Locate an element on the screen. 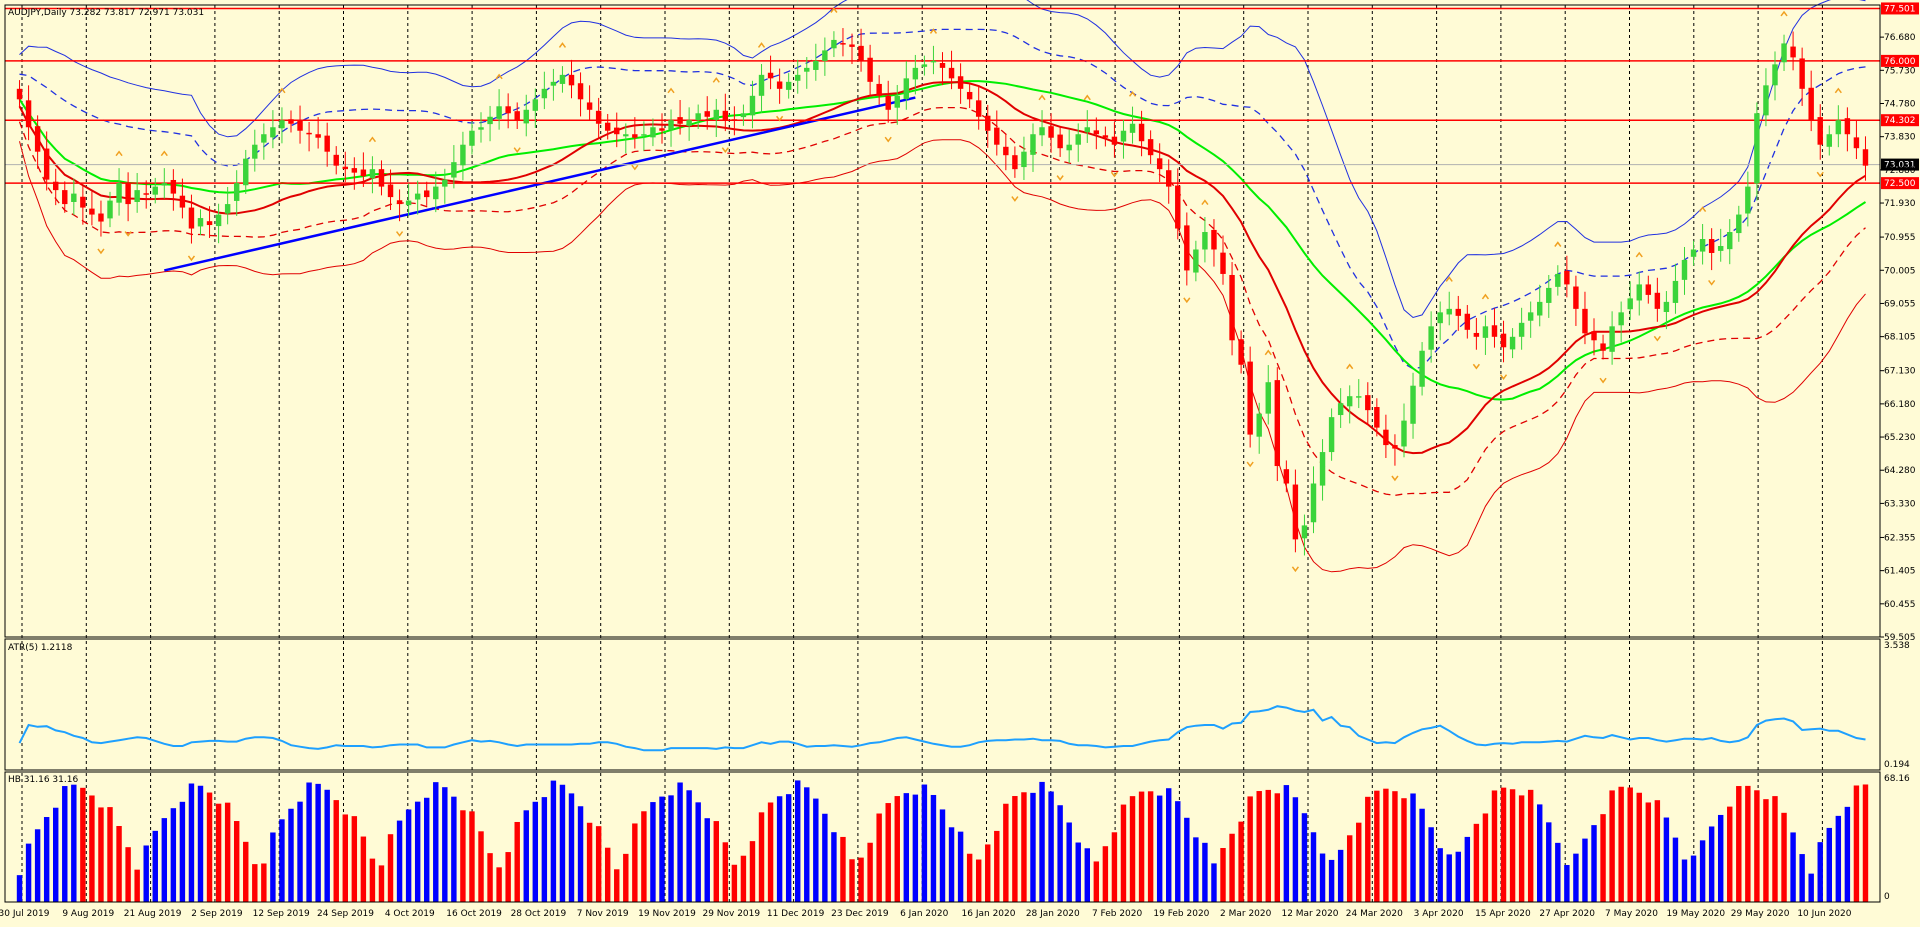 This screenshot has width=1920, height=931. level-price-tag is located at coordinates (1900, 60).